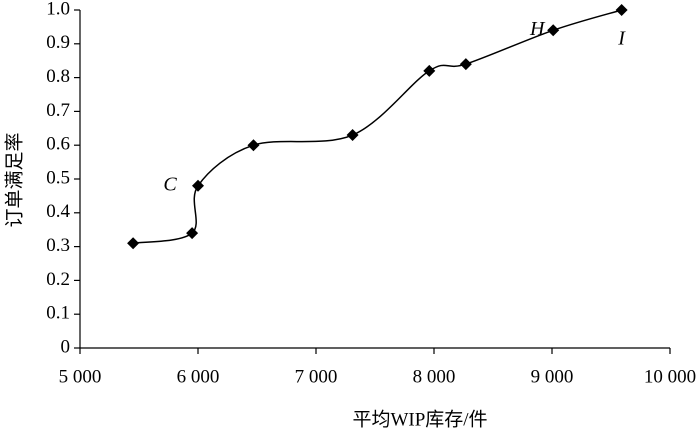 The height and width of the screenshot is (438, 700). I want to click on x-tick-label: 10 000, so click(670, 376).